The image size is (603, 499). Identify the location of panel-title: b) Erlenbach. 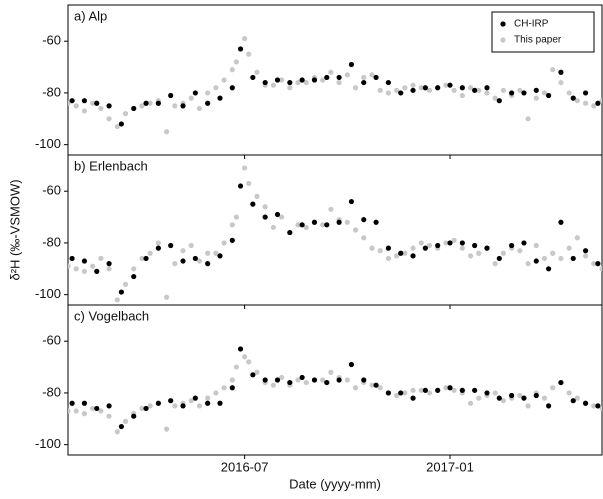
(111, 165).